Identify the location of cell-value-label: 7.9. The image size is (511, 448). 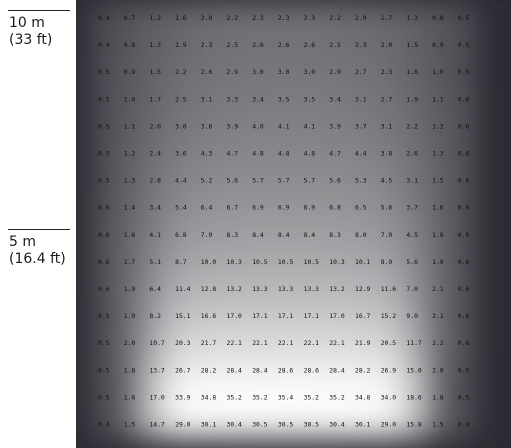
(207, 235).